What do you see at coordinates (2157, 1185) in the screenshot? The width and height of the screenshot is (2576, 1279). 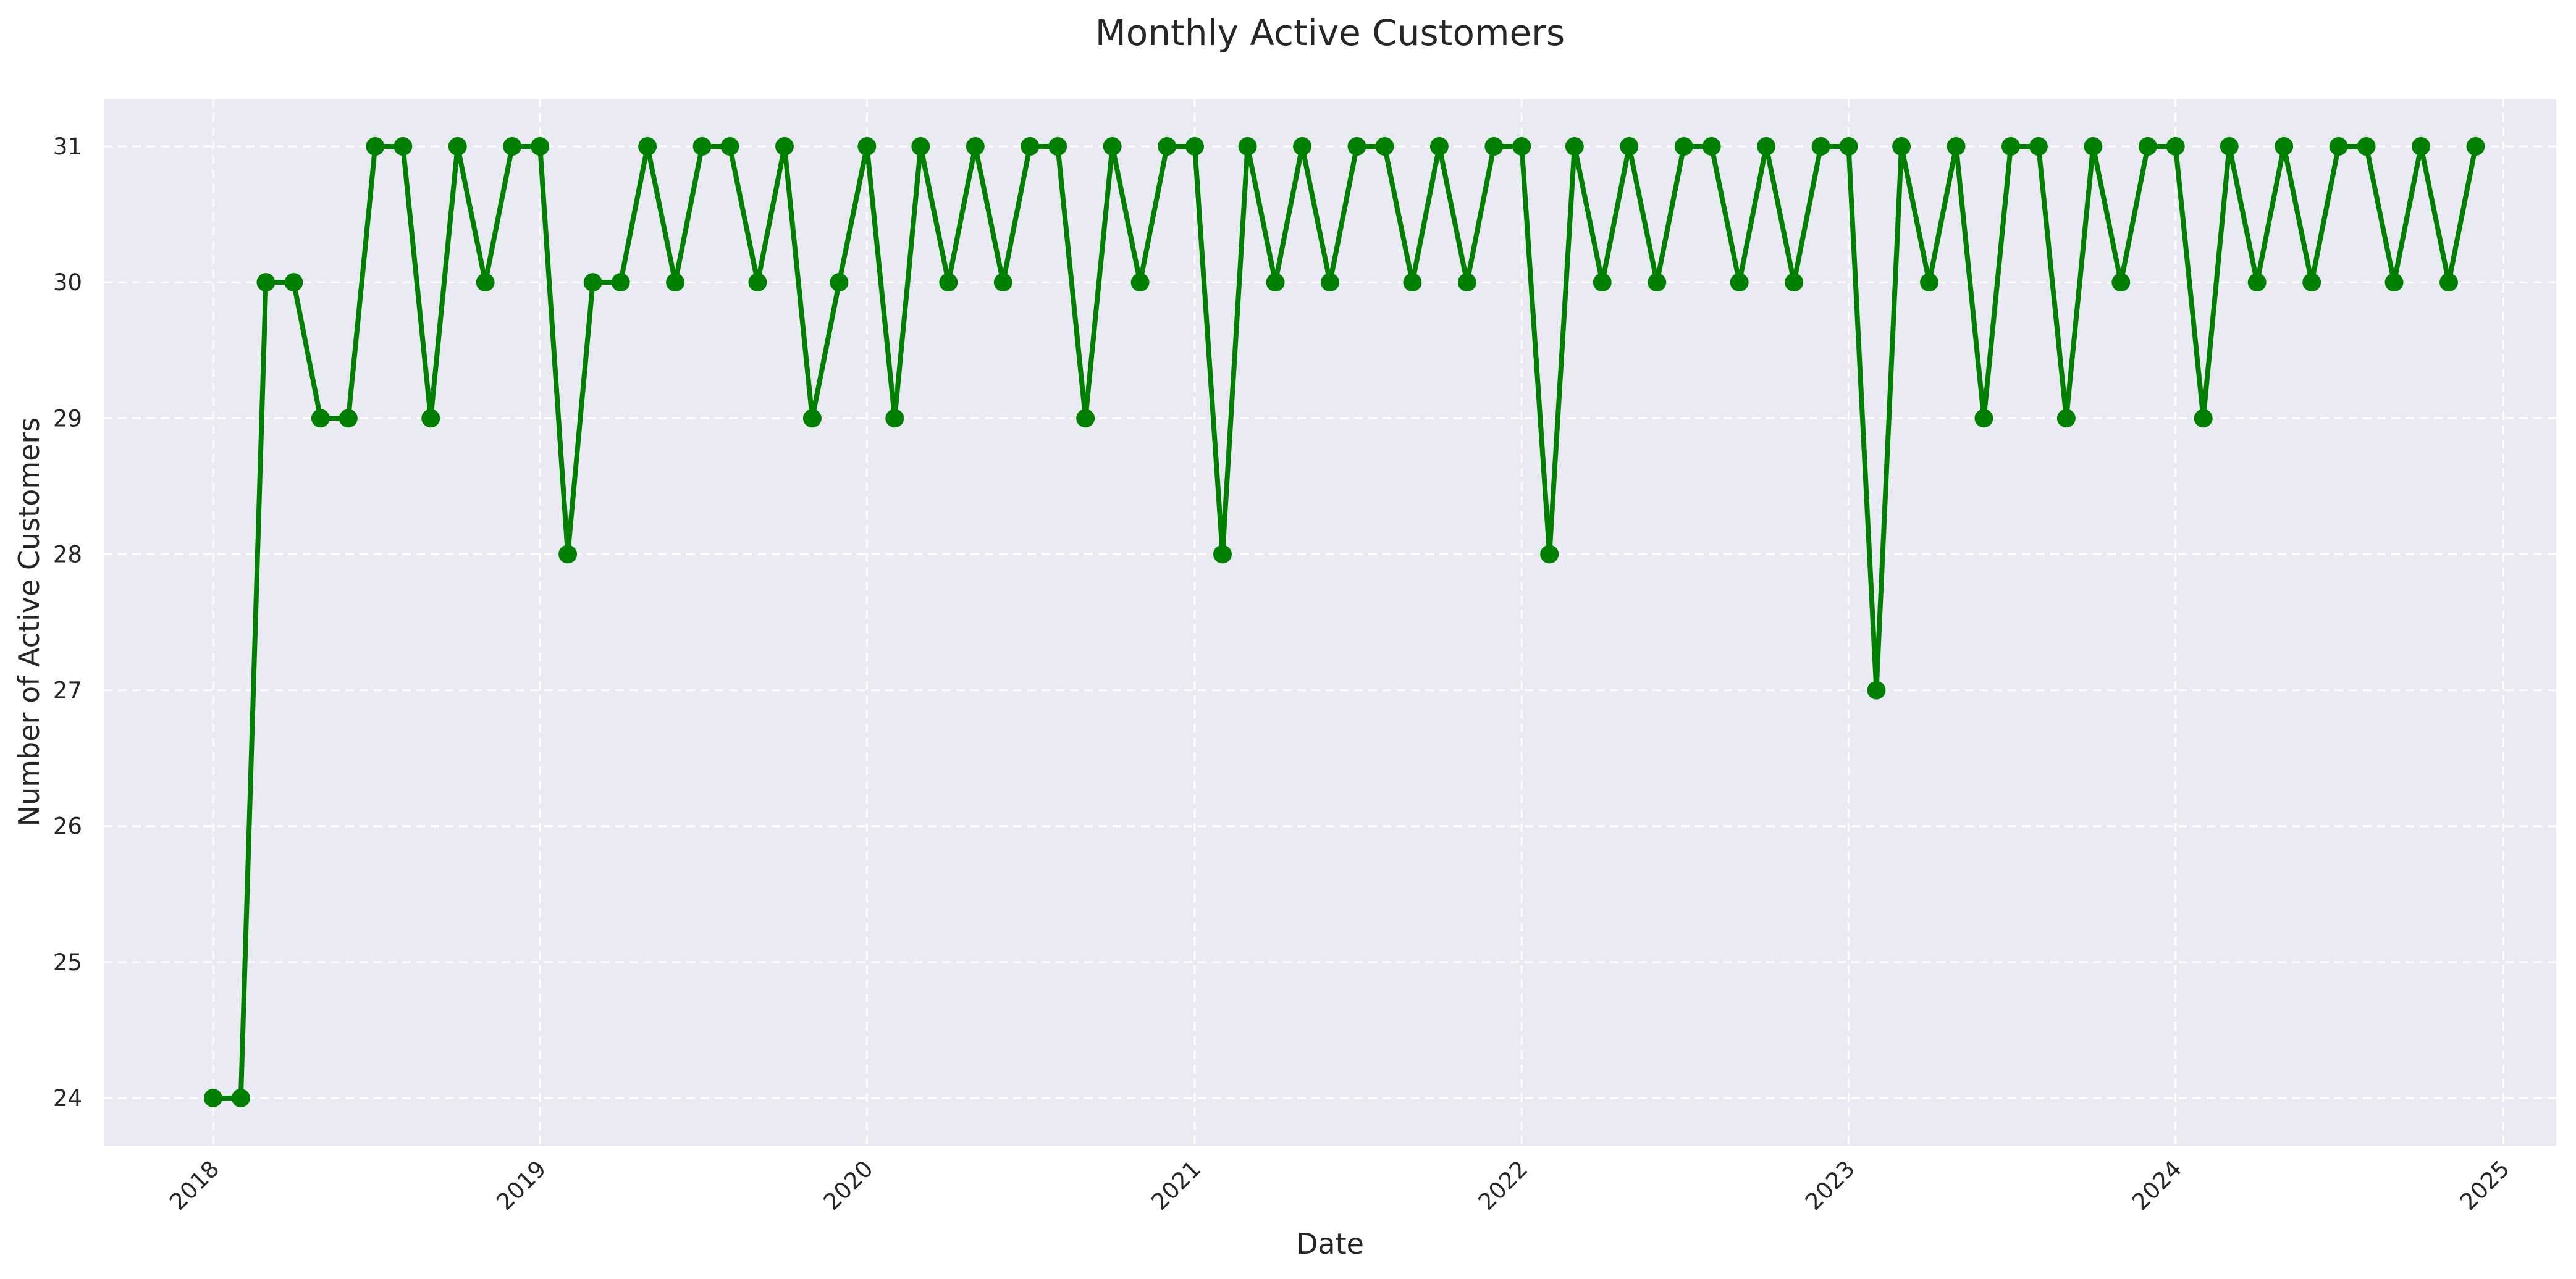 I see `x-tick-label: 2024` at bounding box center [2157, 1185].